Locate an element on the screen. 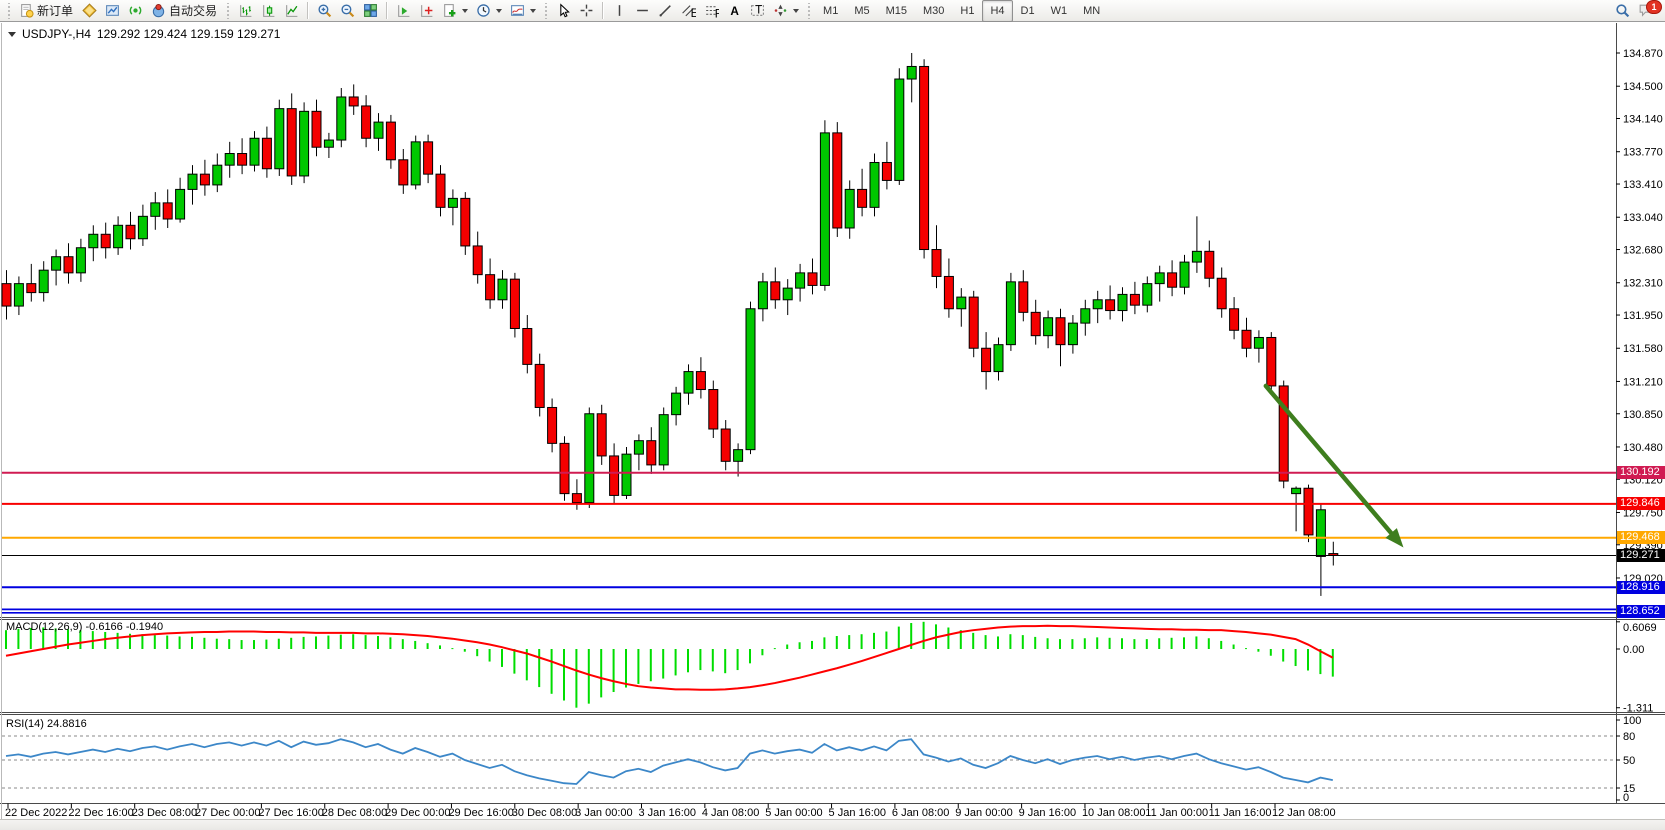 Image resolution: width=1665 pixels, height=830 pixels. timeframe-button-m5: M5 is located at coordinates (862, 10).